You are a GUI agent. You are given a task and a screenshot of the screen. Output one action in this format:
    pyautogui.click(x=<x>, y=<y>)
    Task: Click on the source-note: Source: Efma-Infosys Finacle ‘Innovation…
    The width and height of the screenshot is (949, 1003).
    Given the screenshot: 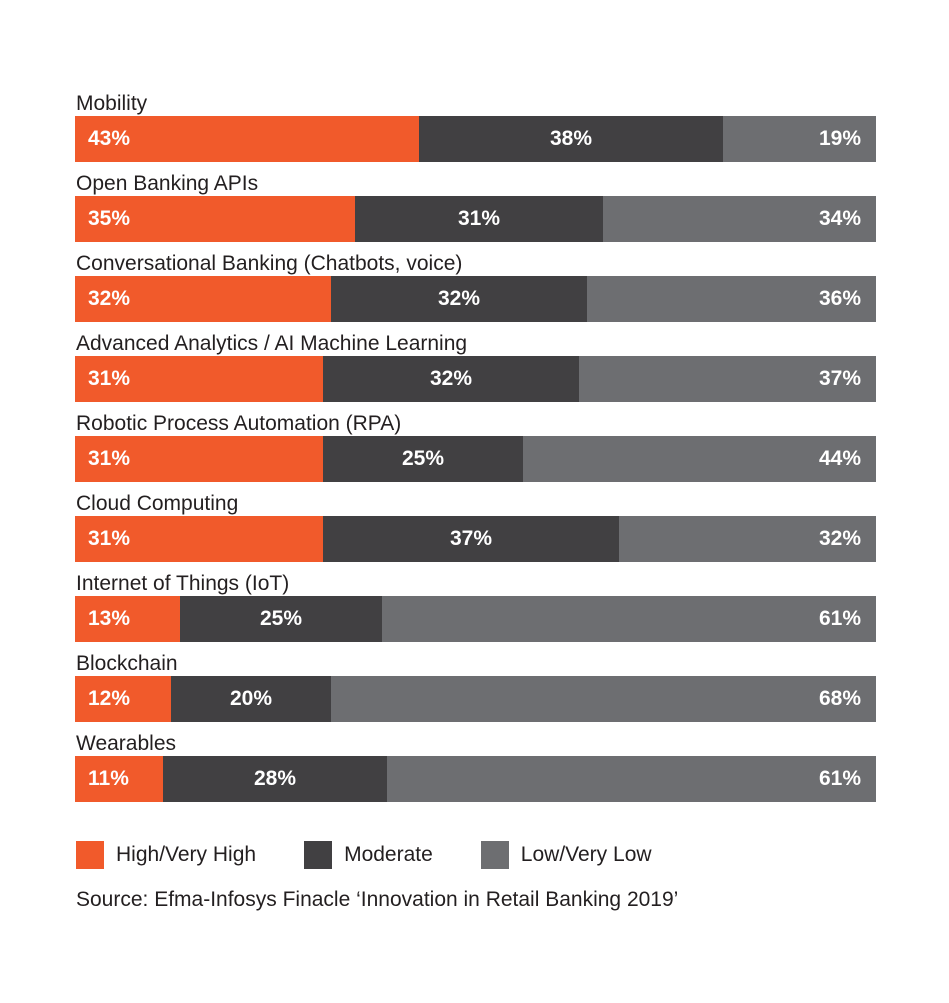 What is the action you would take?
    pyautogui.click(x=377, y=899)
    